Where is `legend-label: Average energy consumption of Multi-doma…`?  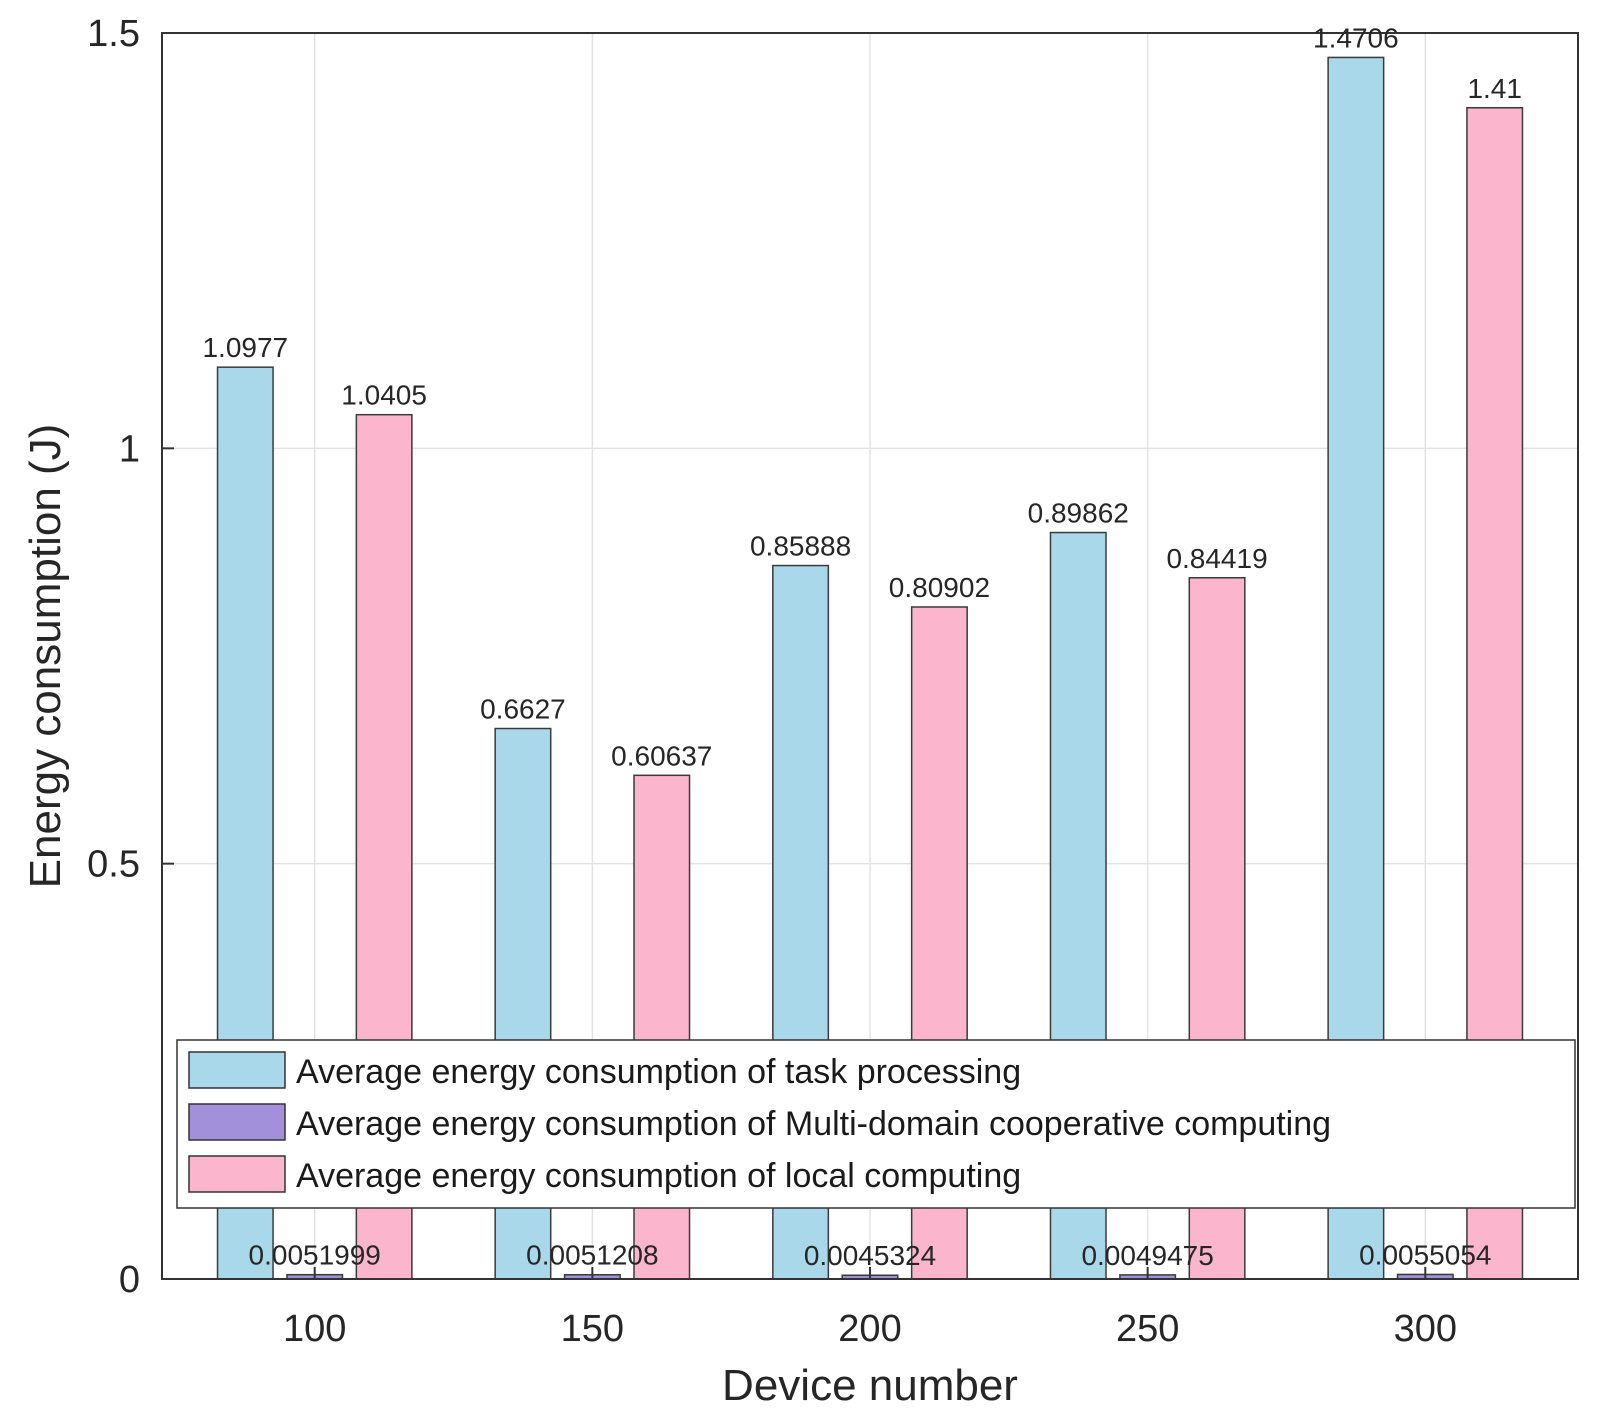
legend-label: Average energy consumption of Multi-doma… is located at coordinates (813, 1124).